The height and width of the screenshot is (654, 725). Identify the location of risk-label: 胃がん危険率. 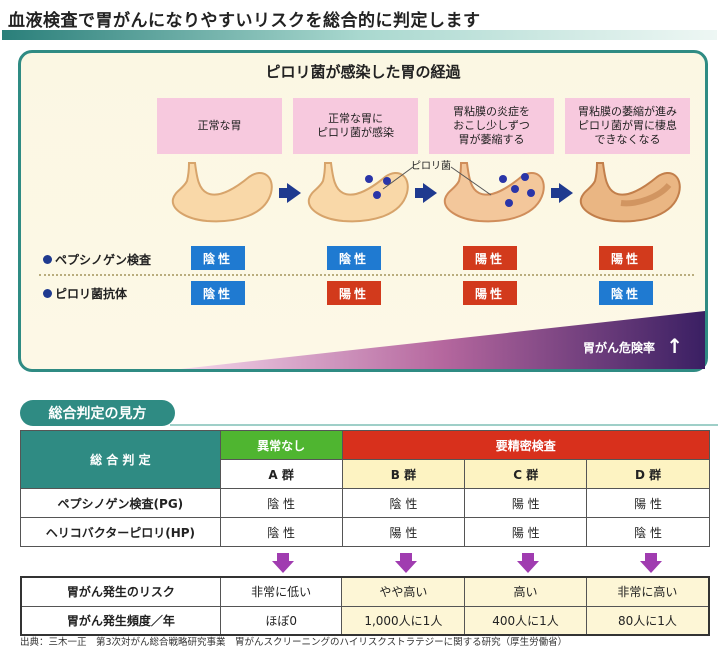
(618, 348).